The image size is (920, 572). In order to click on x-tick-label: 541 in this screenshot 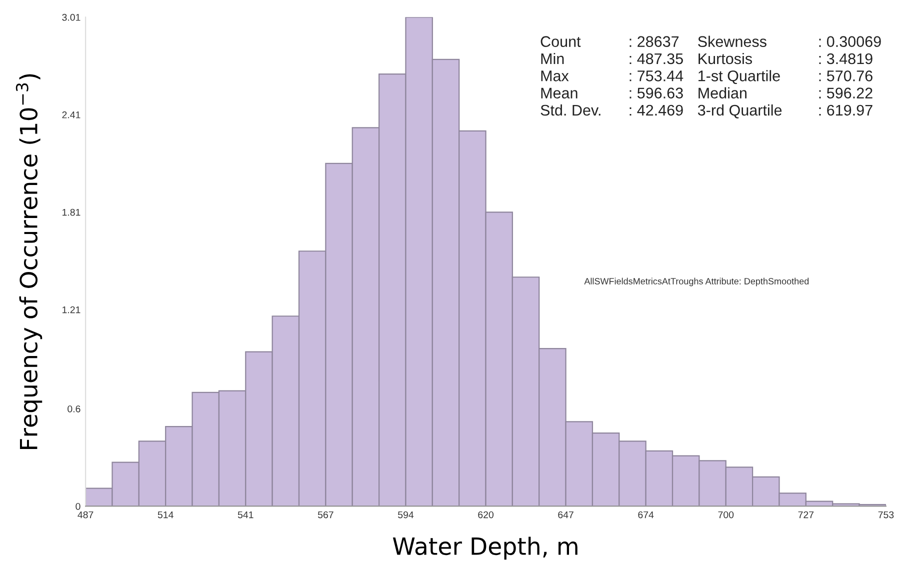, I will do `click(246, 514)`.